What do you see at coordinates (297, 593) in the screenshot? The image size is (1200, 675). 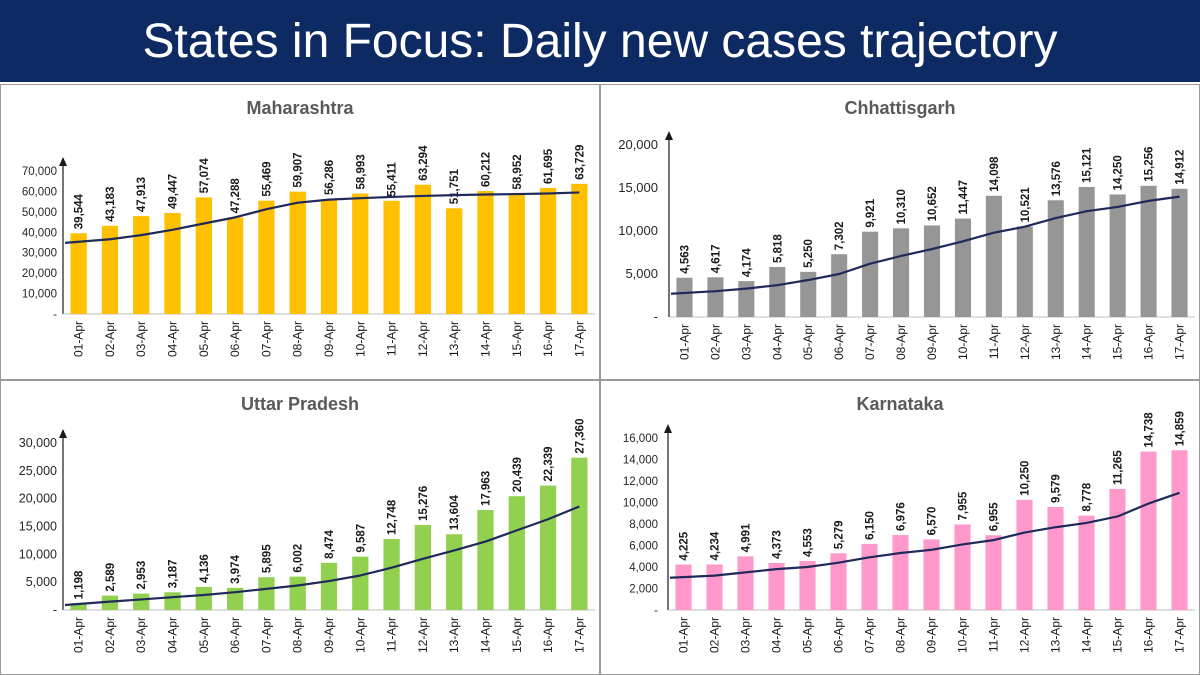 I see `bar-uttar-pradesh-08-apr` at bounding box center [297, 593].